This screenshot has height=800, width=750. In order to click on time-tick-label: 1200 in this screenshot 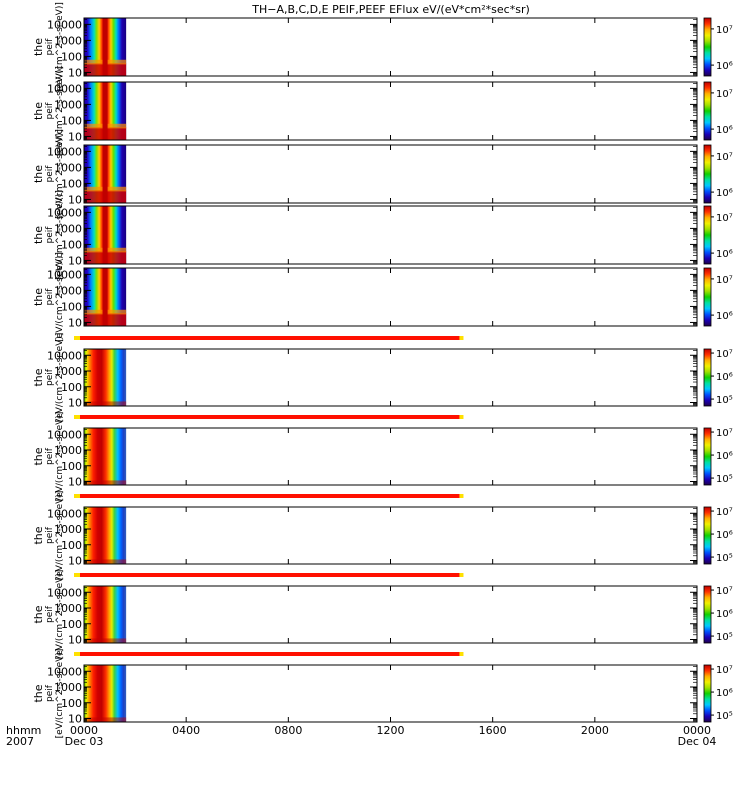, I will do `click(391, 730)`.